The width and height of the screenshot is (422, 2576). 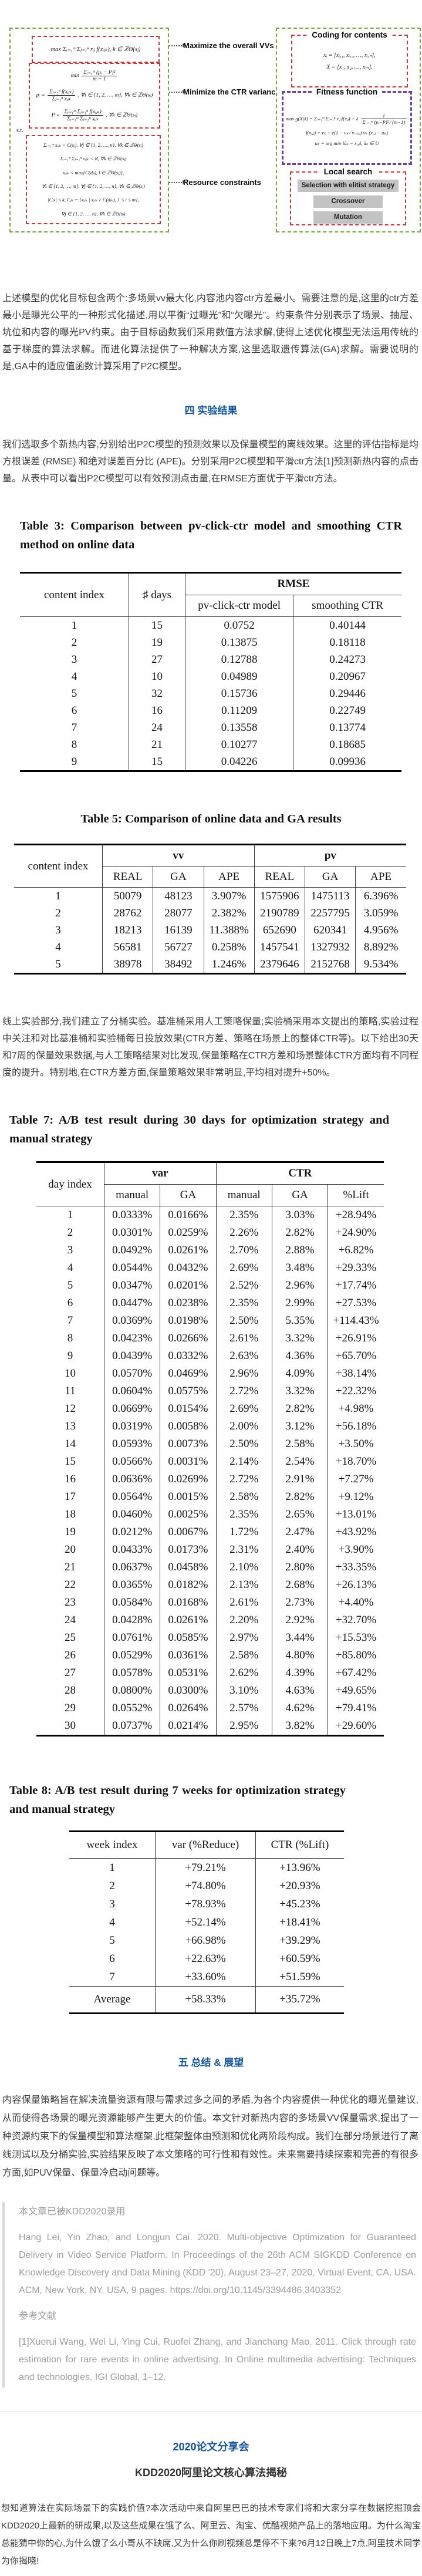 I want to click on table-cell: 7, so click(x=74, y=727).